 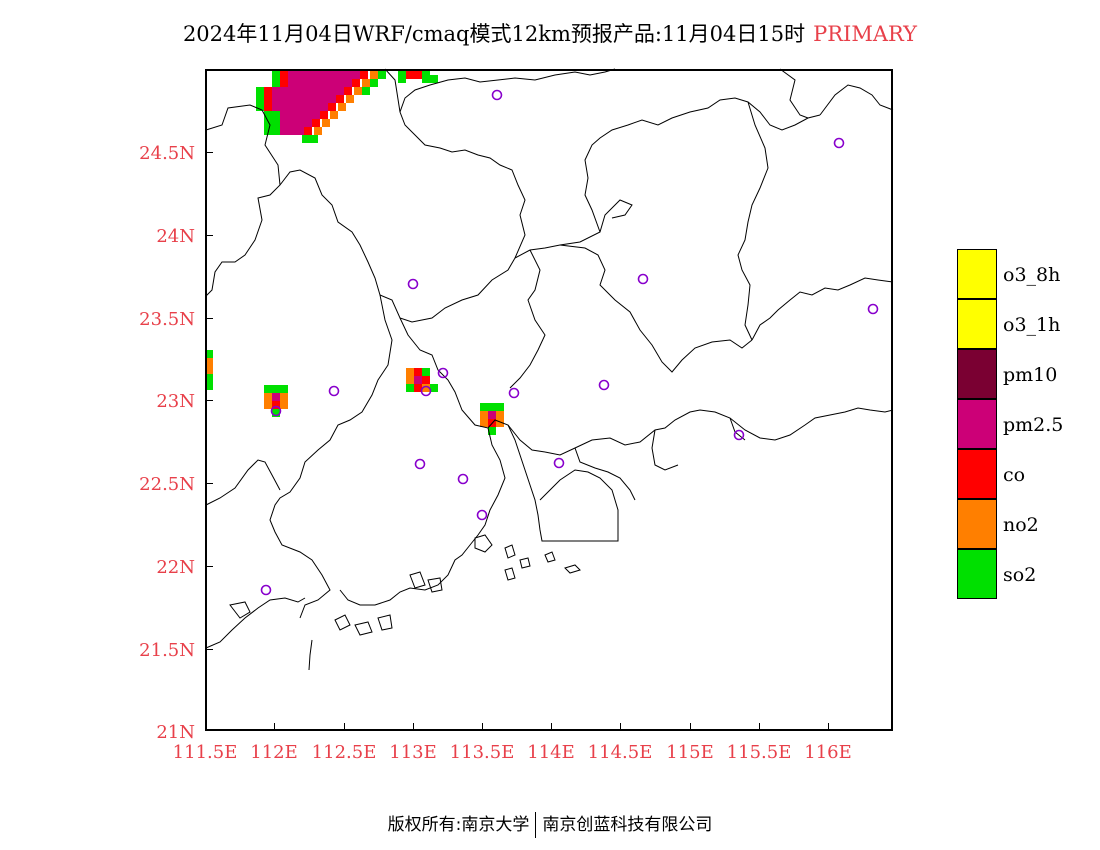 What do you see at coordinates (175, 567) in the screenshot?
I see `y-tick-label: 22N` at bounding box center [175, 567].